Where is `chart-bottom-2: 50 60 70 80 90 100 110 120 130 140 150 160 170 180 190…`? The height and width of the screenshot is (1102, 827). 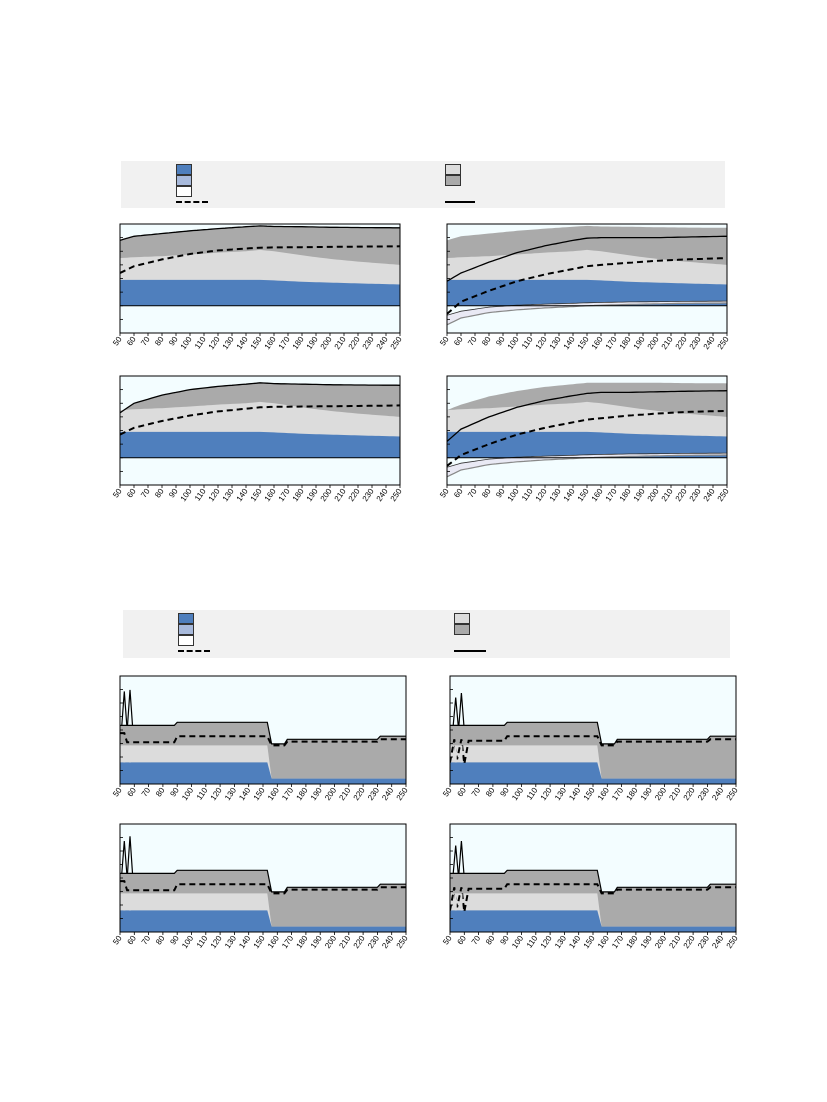 chart-bottom-2: 50 60 70 80 90 100 110 120 130 140 150 160 170 180 190… is located at coordinates (590, 739).